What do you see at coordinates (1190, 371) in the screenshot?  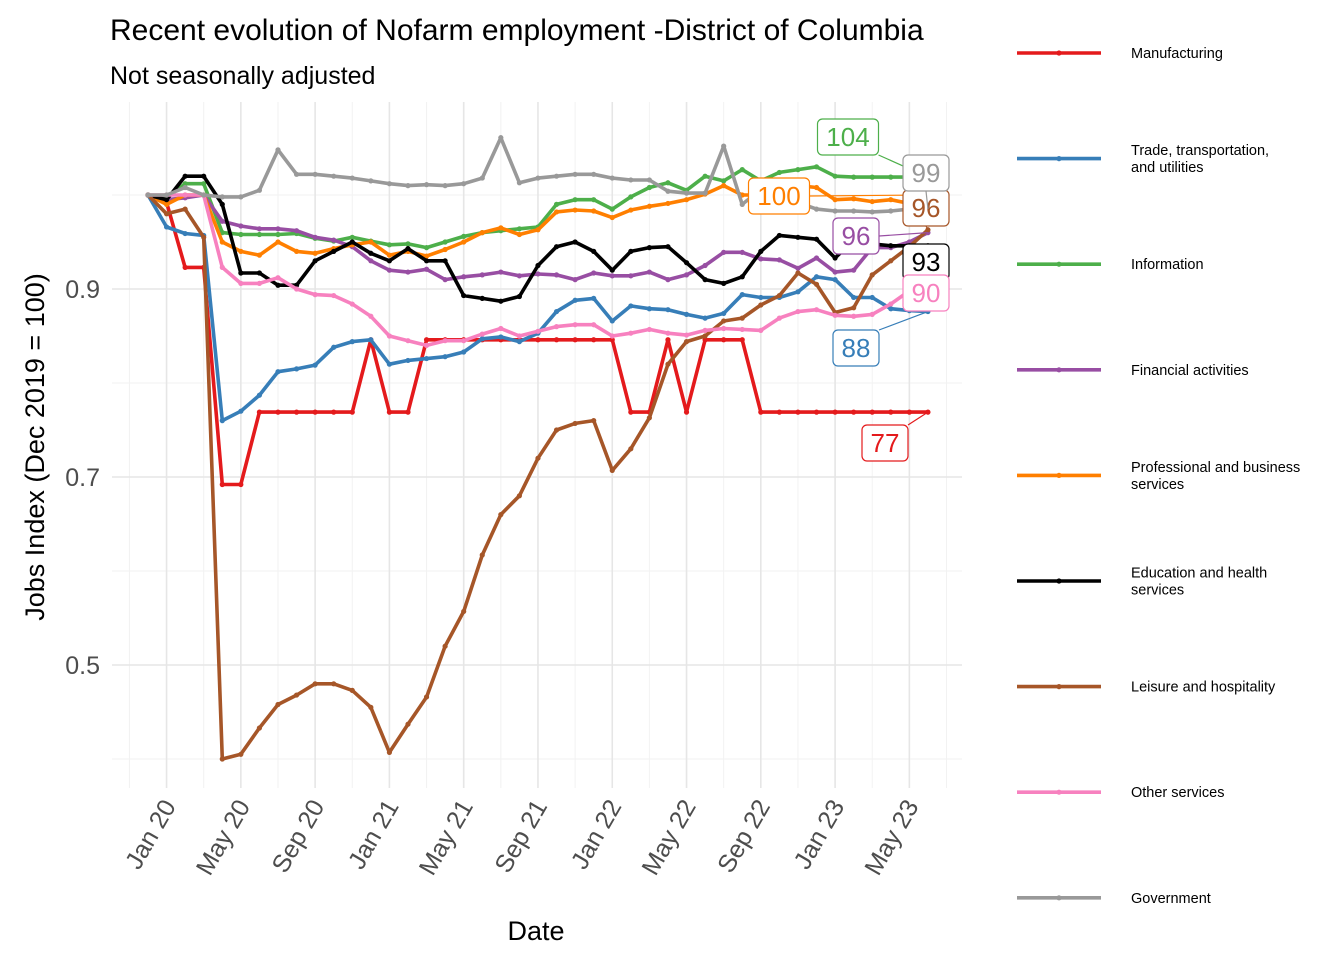 I see `legend-label: Financial activities` at bounding box center [1190, 371].